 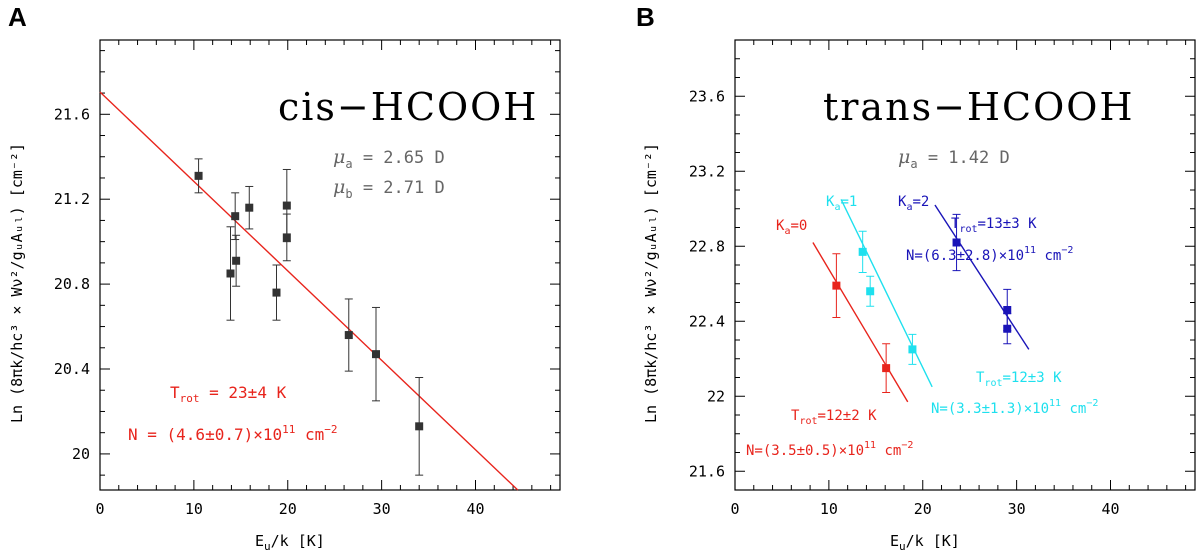 What do you see at coordinates (834, 417) in the screenshot?
I see `rotation-temperature-label: Trot=12±2 K` at bounding box center [834, 417].